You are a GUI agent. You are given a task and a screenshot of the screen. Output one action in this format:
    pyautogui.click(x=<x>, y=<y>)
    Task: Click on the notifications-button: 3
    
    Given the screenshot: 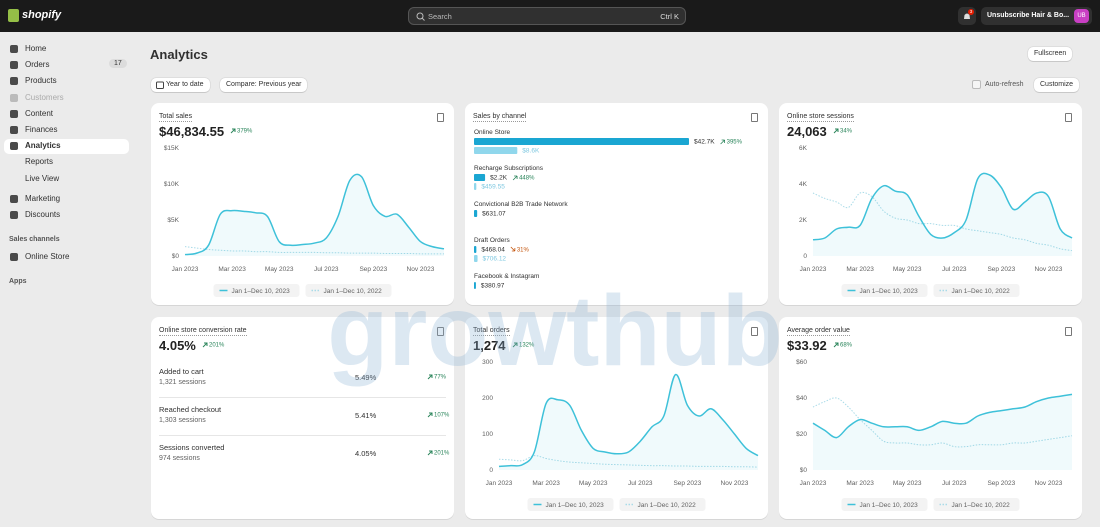 What is the action you would take?
    pyautogui.click(x=967, y=16)
    